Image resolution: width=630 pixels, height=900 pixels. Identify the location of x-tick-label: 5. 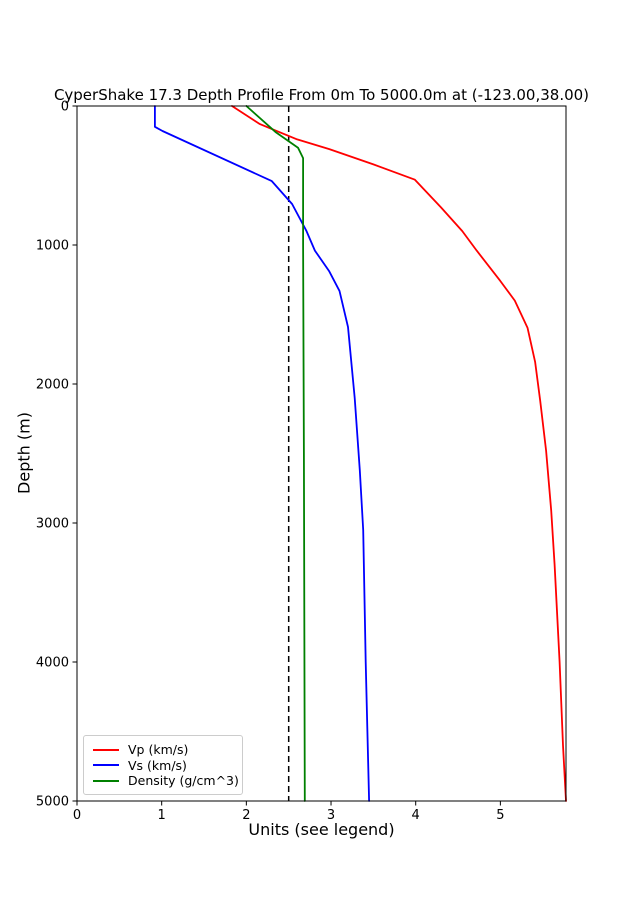
(500, 815).